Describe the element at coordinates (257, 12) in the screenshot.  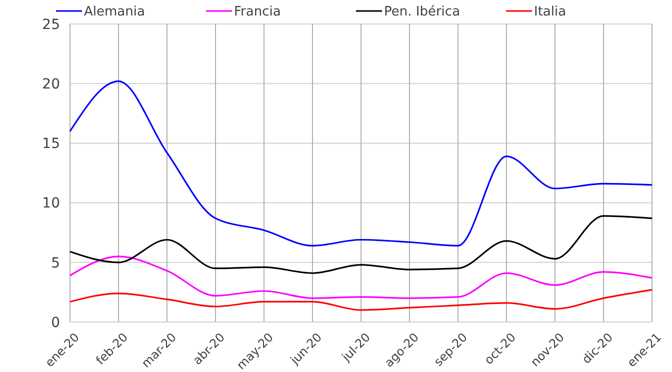
I see `legend-label: Francia` at that location.